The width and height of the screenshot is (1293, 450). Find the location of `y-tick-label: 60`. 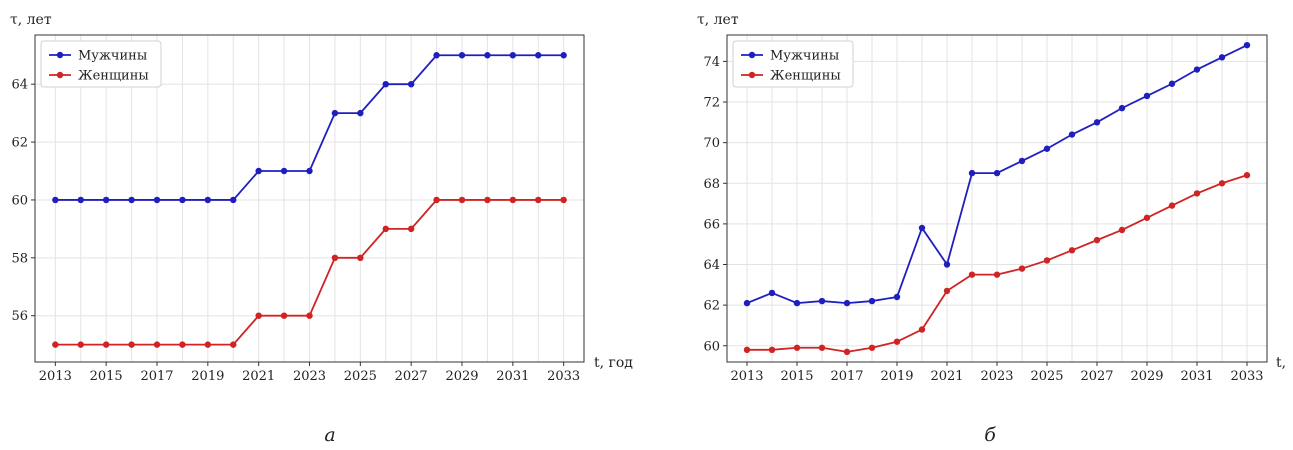

y-tick-label: 60 is located at coordinates (19, 200).